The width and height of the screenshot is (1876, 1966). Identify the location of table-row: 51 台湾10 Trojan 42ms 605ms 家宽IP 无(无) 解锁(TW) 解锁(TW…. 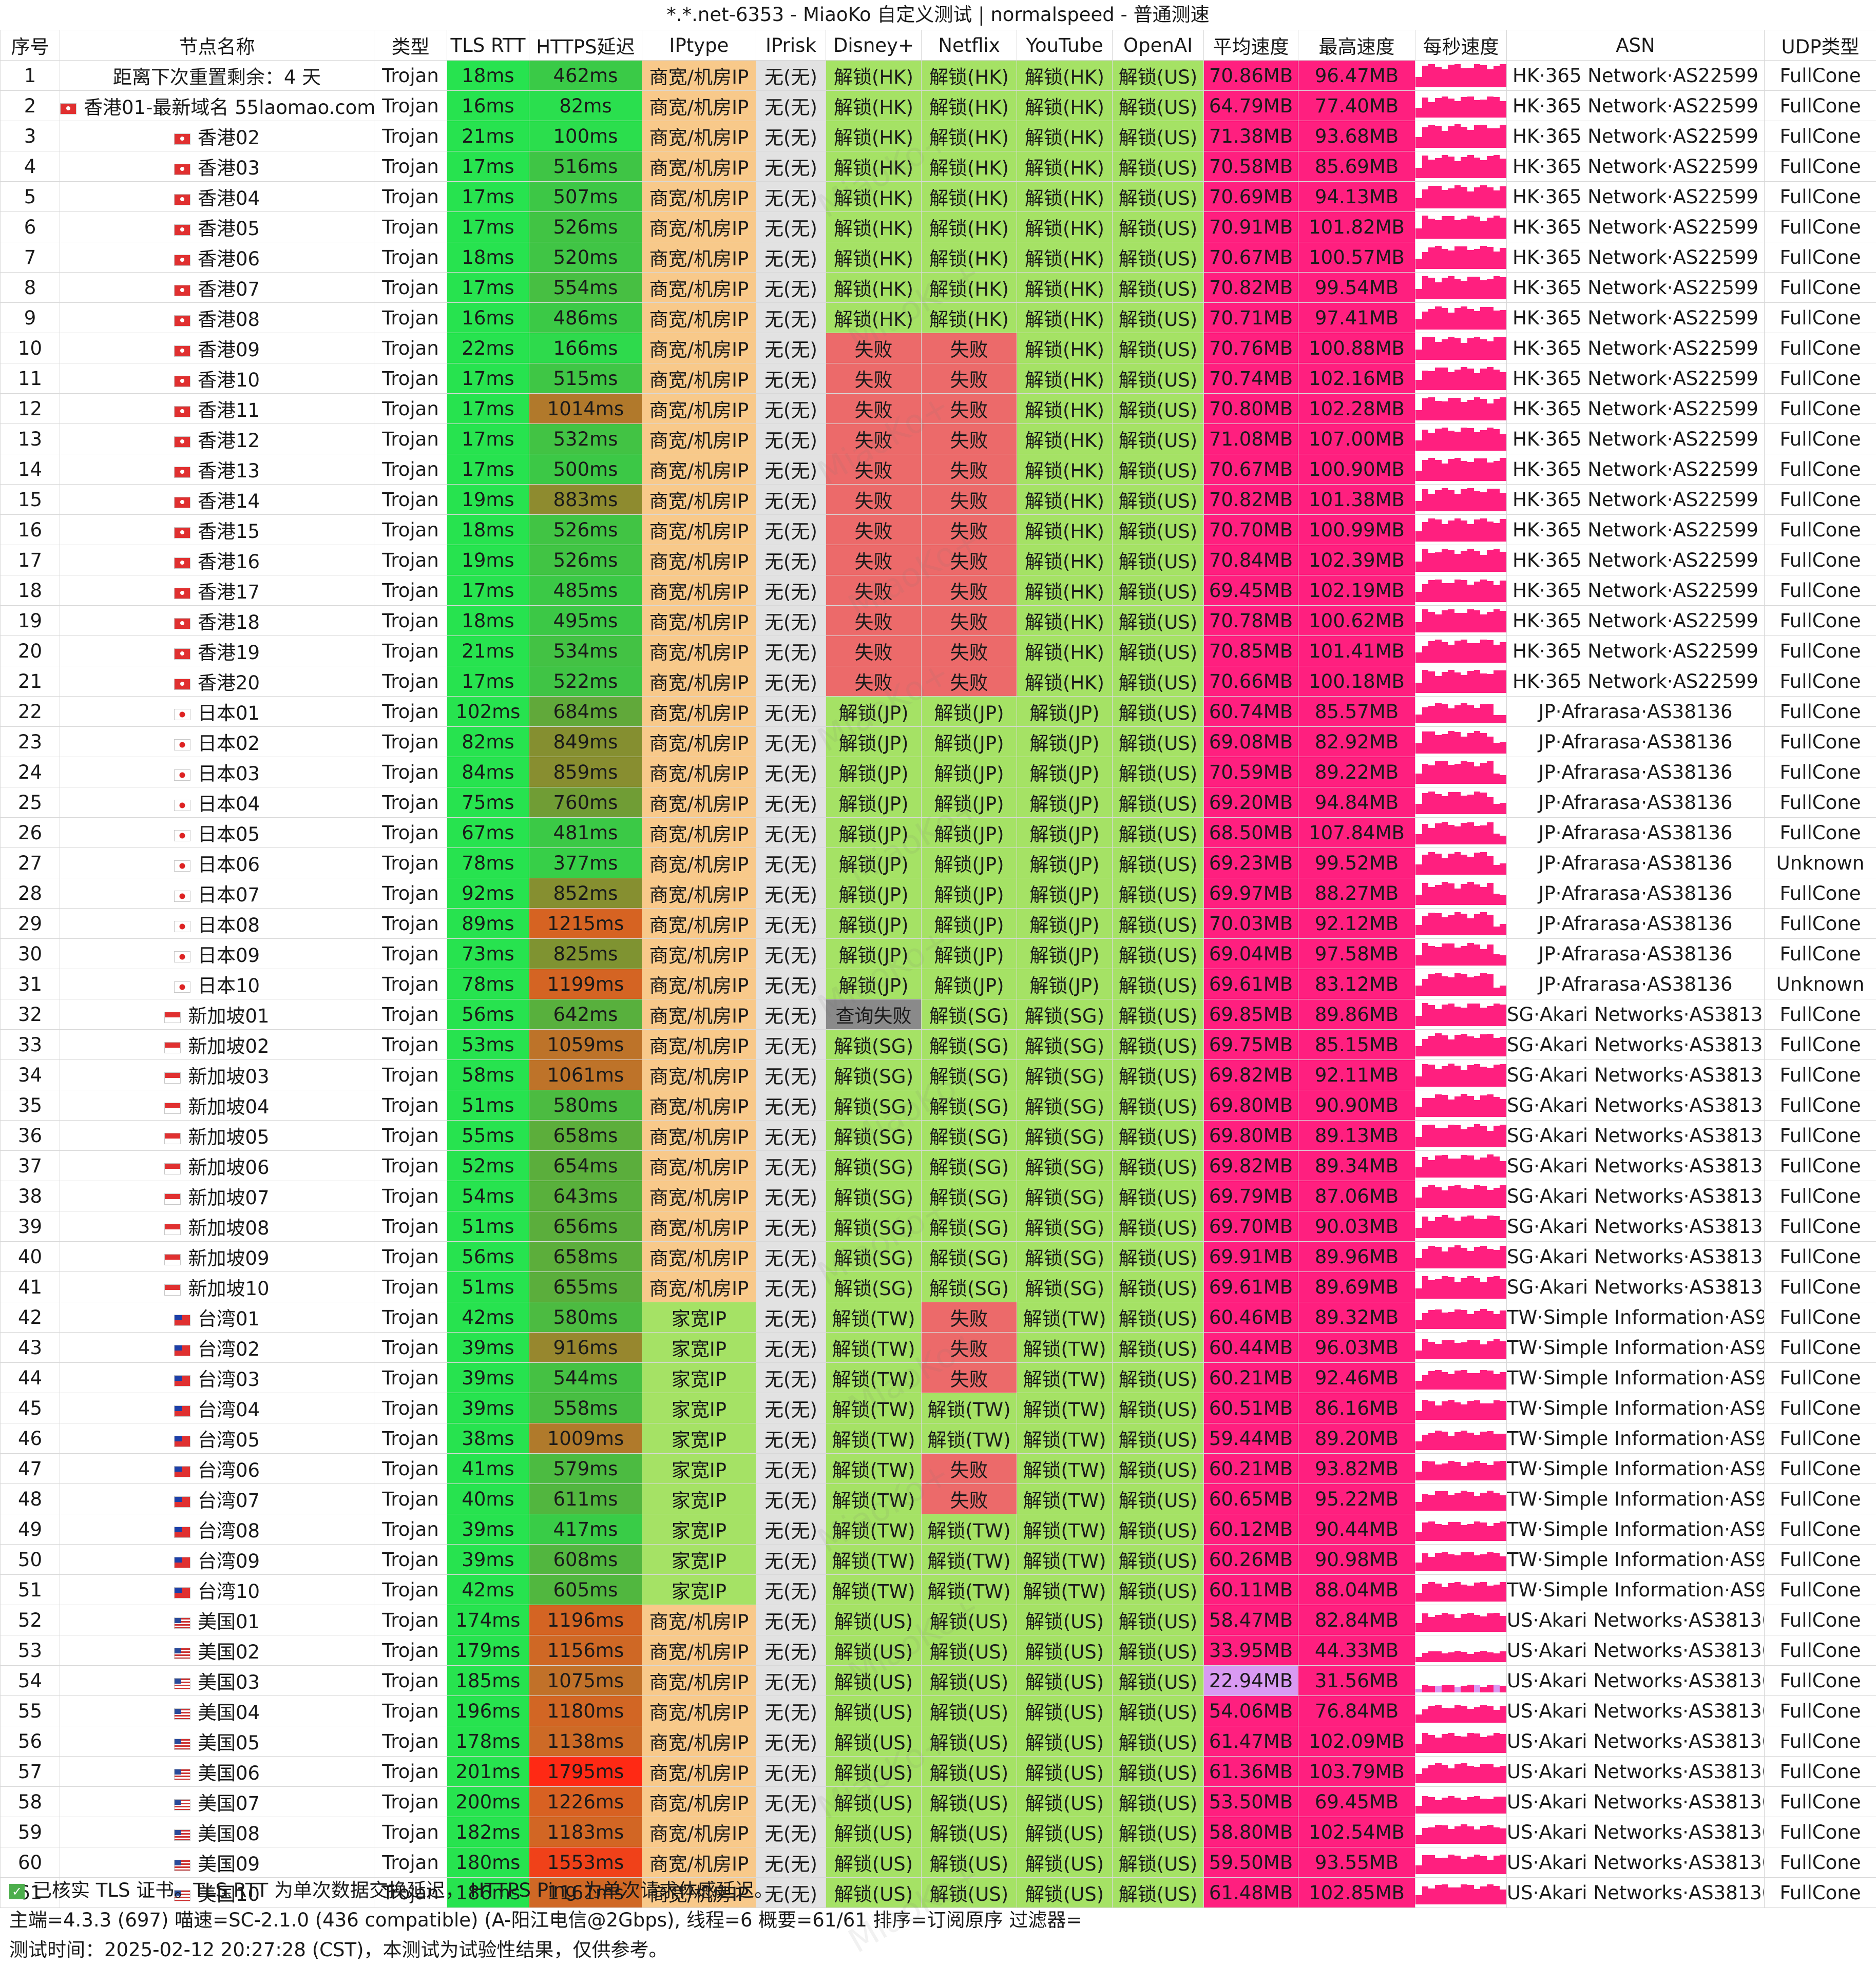
(938, 1589).